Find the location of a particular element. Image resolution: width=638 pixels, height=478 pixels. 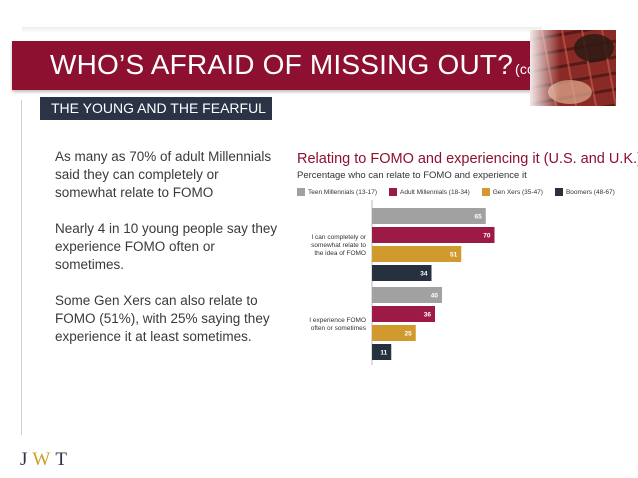

bar-value-label: 25 is located at coordinates (409, 334).